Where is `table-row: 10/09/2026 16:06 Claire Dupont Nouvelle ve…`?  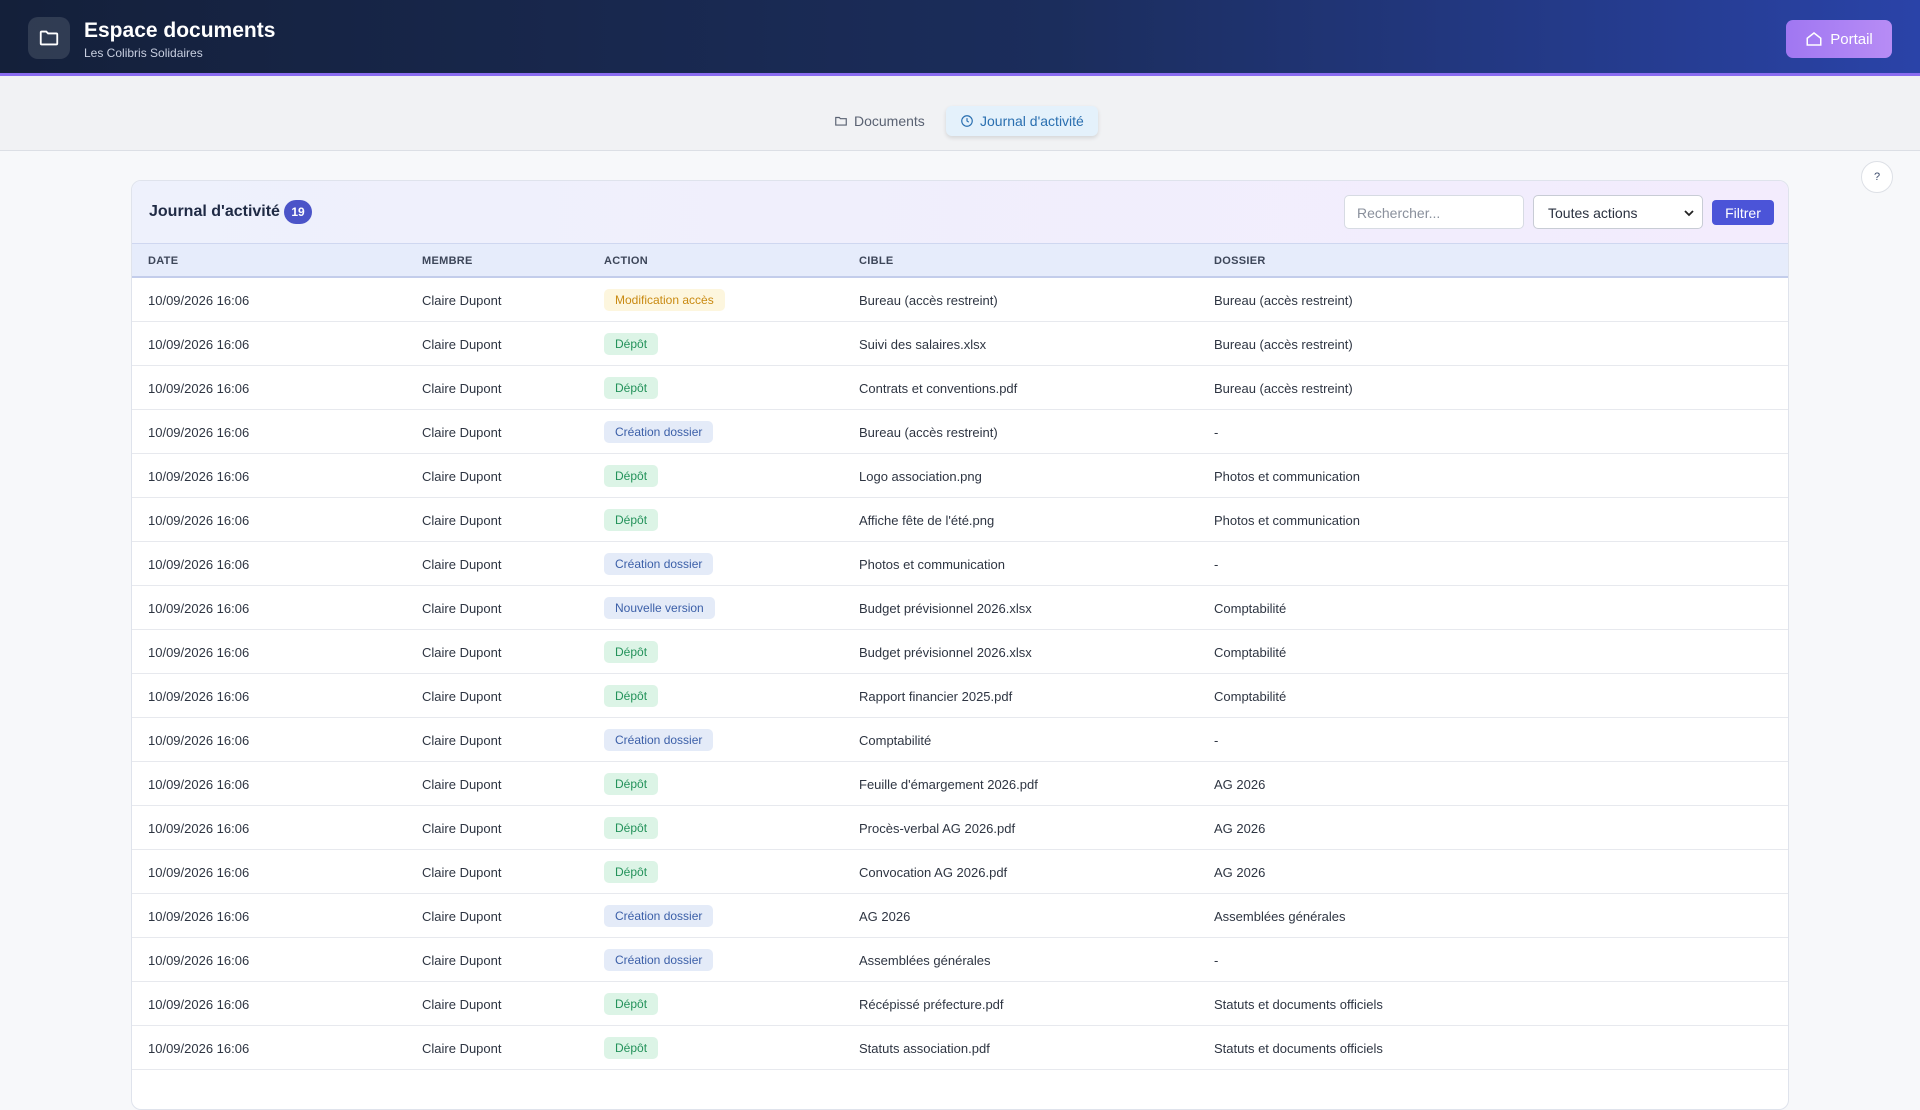 table-row: 10/09/2026 16:06 Claire Dupont Nouvelle ve… is located at coordinates (960, 608).